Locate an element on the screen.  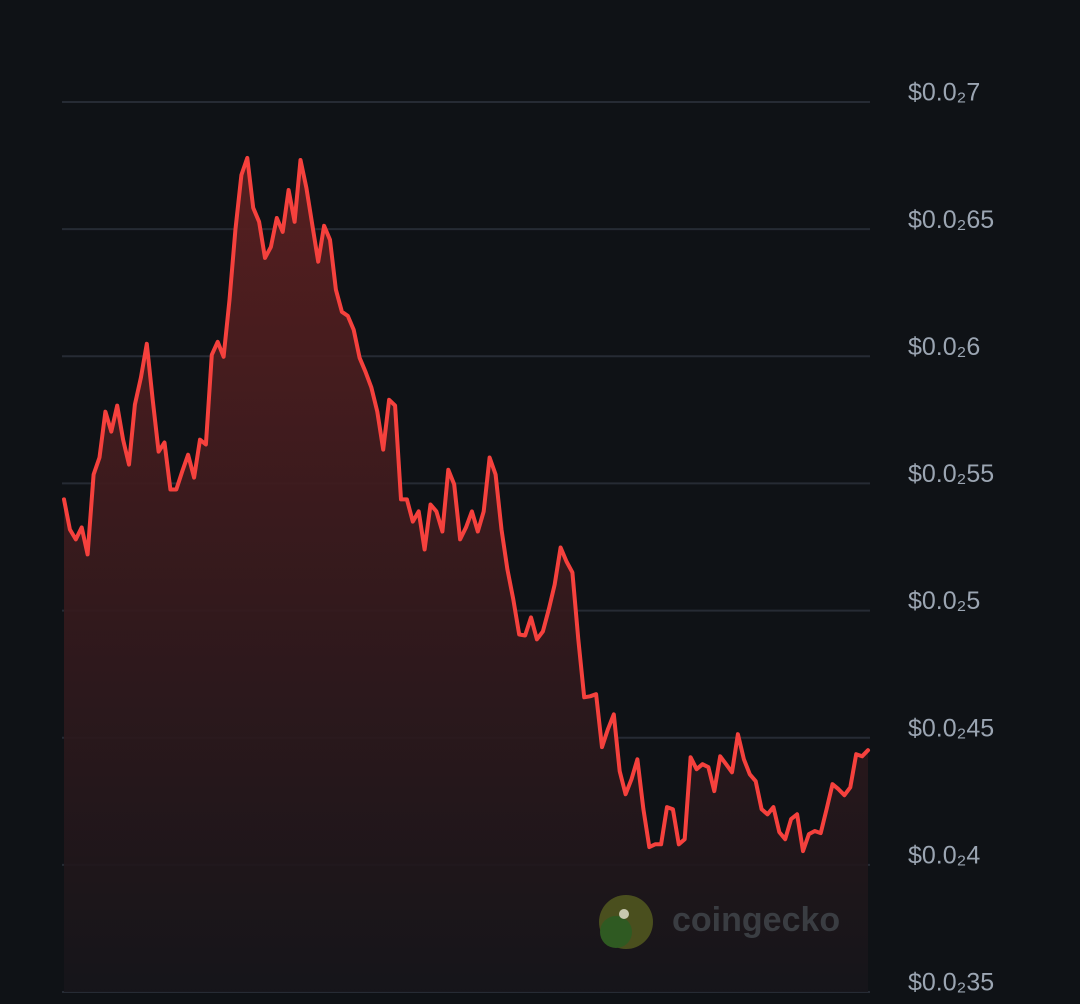
y-tick-label: $0.0₂5 is located at coordinates (944, 601).